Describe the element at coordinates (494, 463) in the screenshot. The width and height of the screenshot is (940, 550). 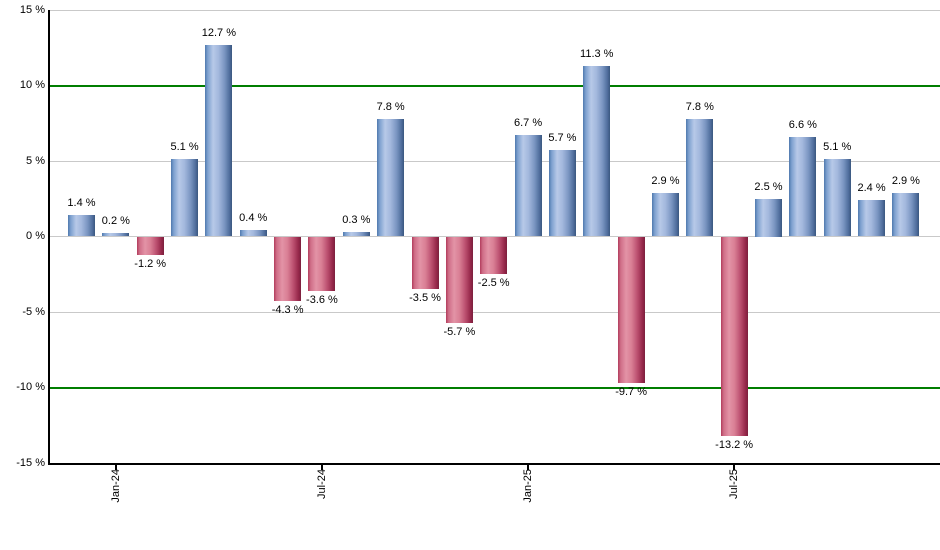
I see `x-axis-line` at that location.